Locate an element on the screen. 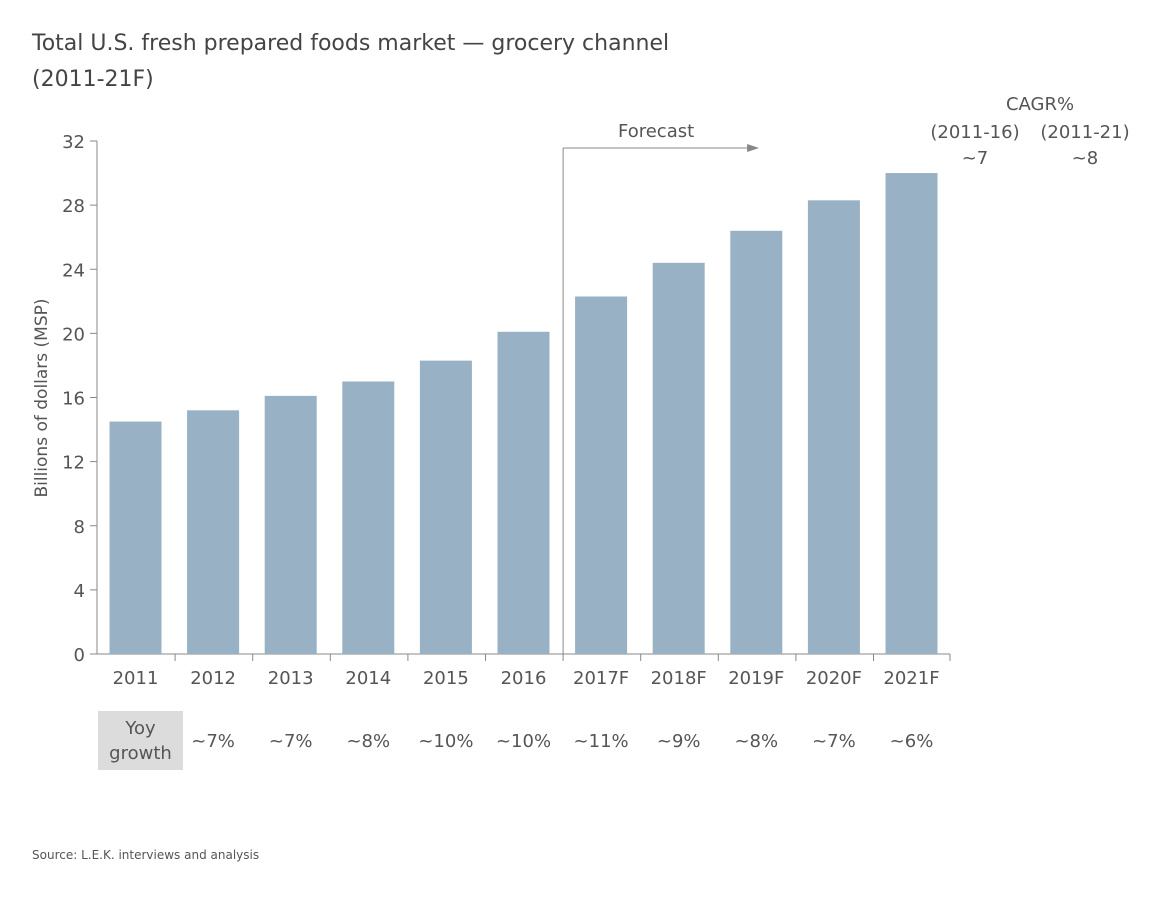 The width and height of the screenshot is (1158, 900). y-tick-label: 12 is located at coordinates (73, 463).